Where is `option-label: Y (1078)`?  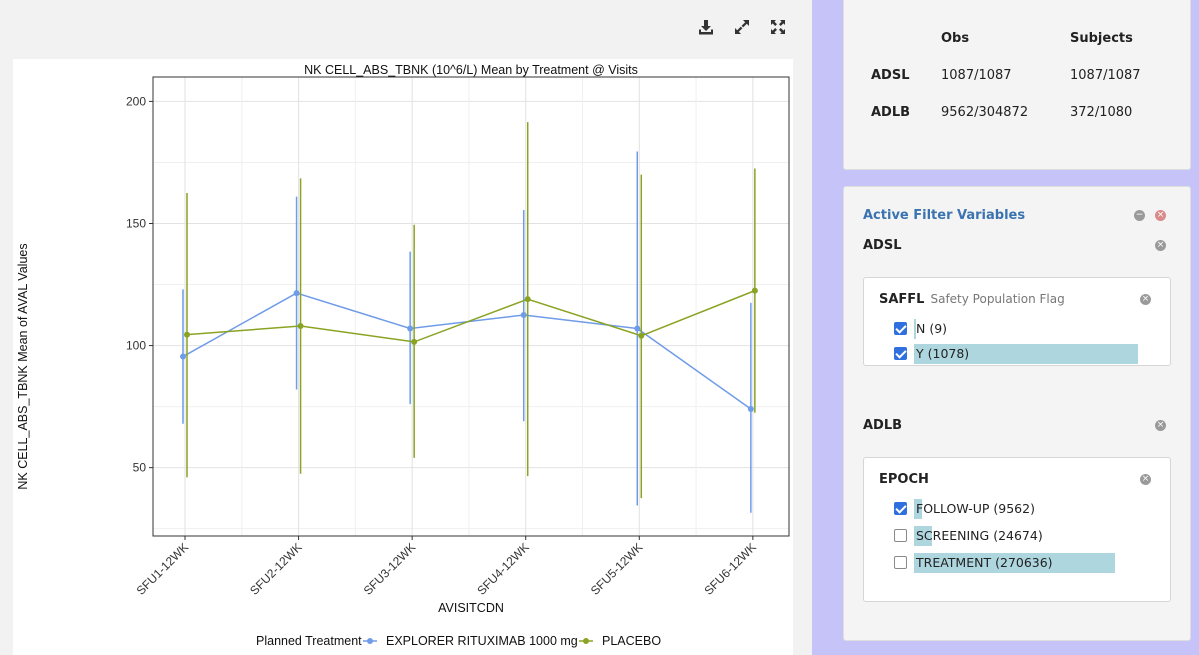 option-label: Y (1078) is located at coordinates (943, 353).